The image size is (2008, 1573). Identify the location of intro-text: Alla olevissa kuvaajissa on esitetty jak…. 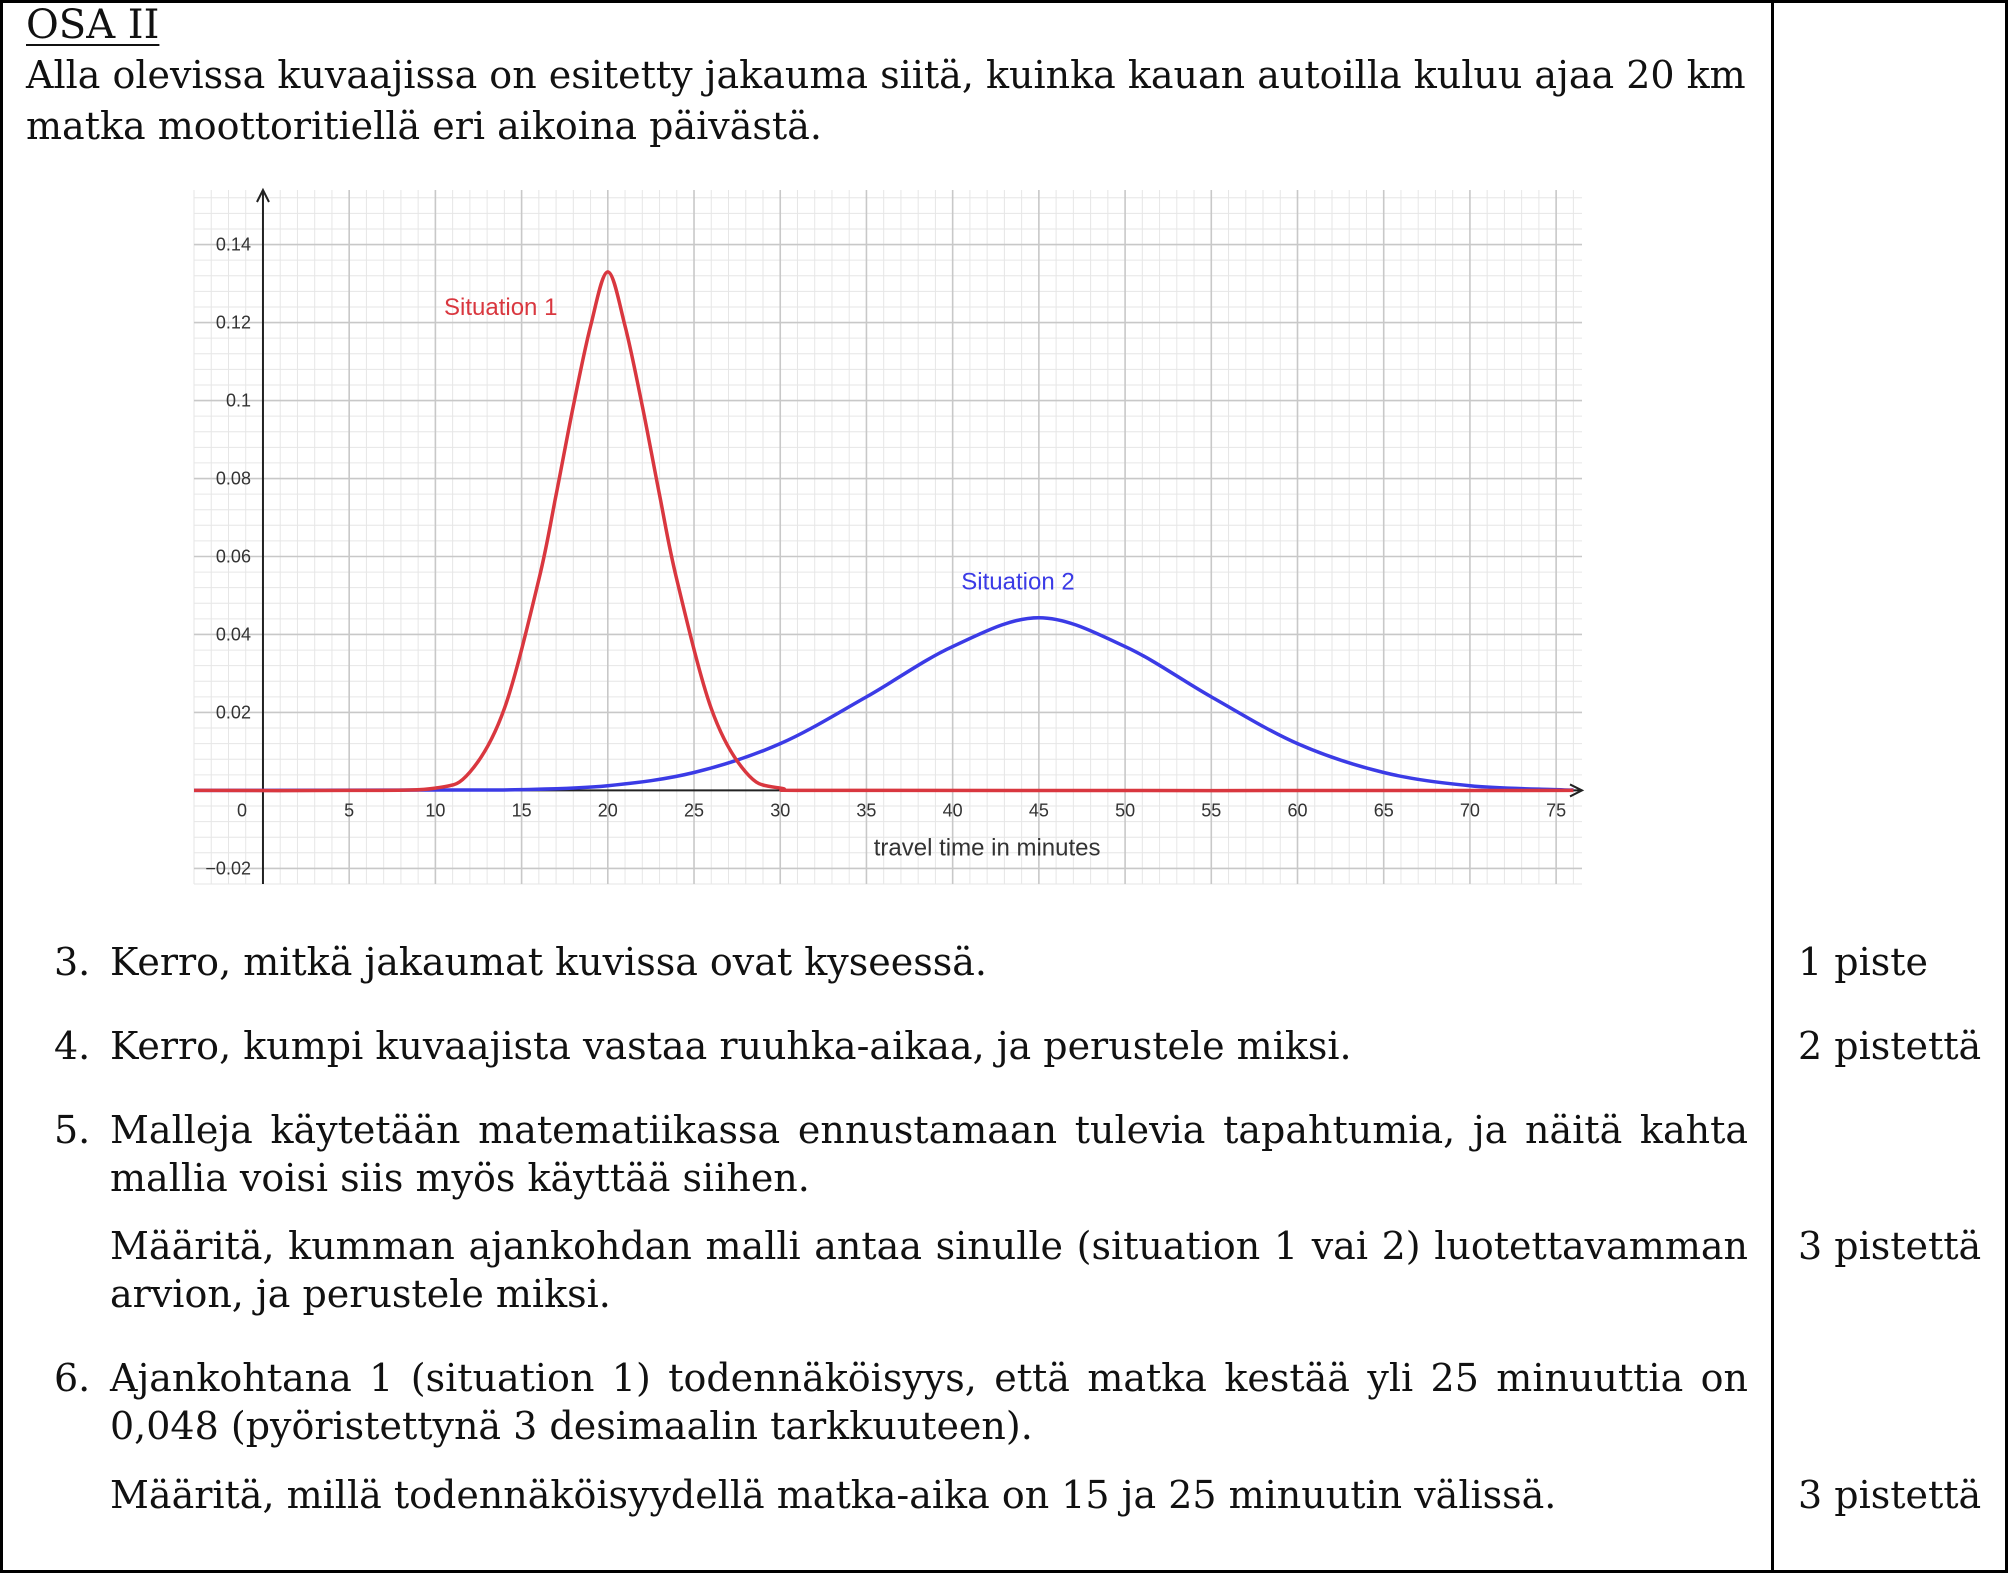
(886, 100).